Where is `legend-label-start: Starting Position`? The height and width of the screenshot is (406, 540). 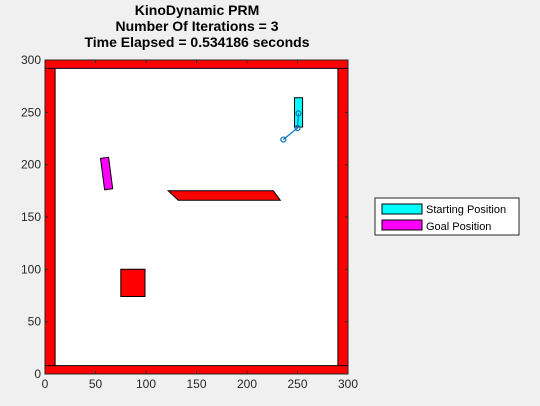
legend-label-start: Starting Position is located at coordinates (466, 210).